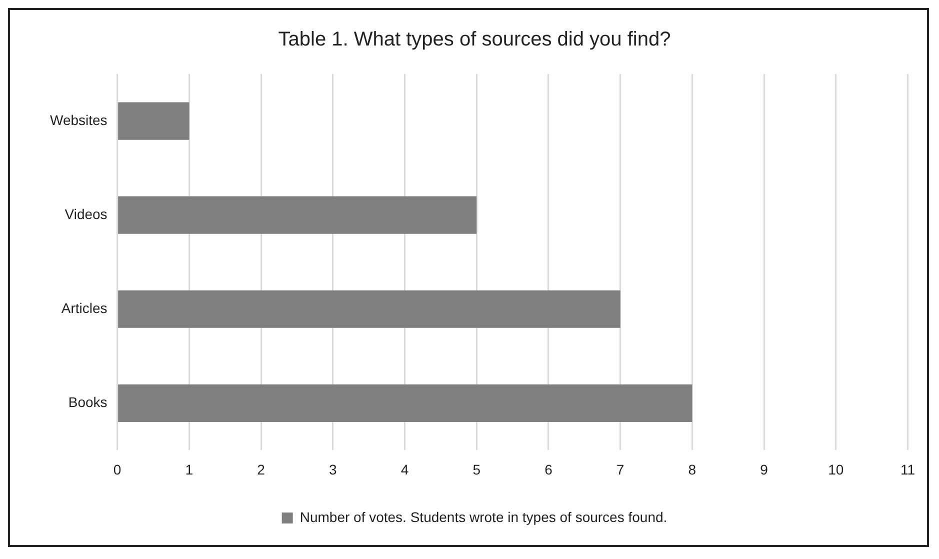  Describe the element at coordinates (84, 308) in the screenshot. I see `y-tick-label: Articles` at that location.